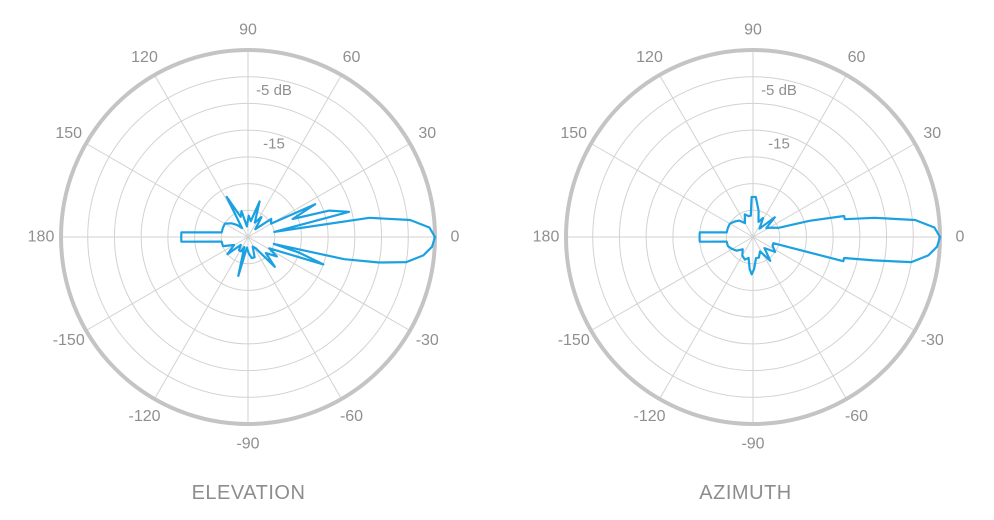 The image size is (994, 520). What do you see at coordinates (248, 493) in the screenshot?
I see `elevation-chart-title: ELEVATION` at bounding box center [248, 493].